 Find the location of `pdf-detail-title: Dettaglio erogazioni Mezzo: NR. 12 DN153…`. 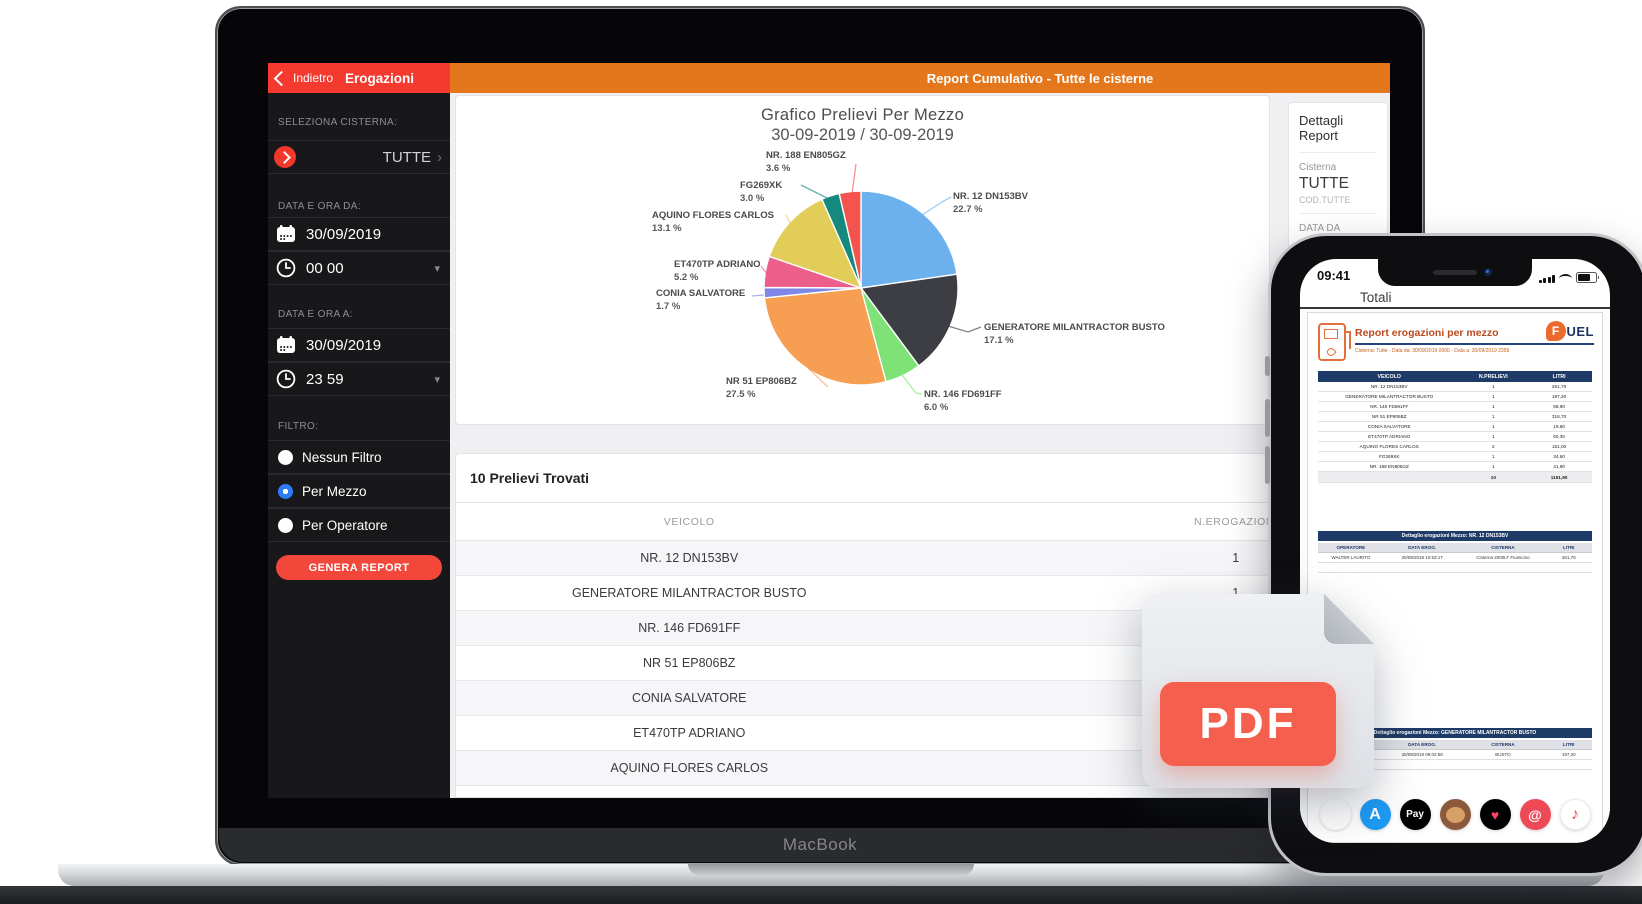

pdf-detail-title: Dettaglio erogazioni Mezzo: NR. 12 DN153… is located at coordinates (1455, 536).